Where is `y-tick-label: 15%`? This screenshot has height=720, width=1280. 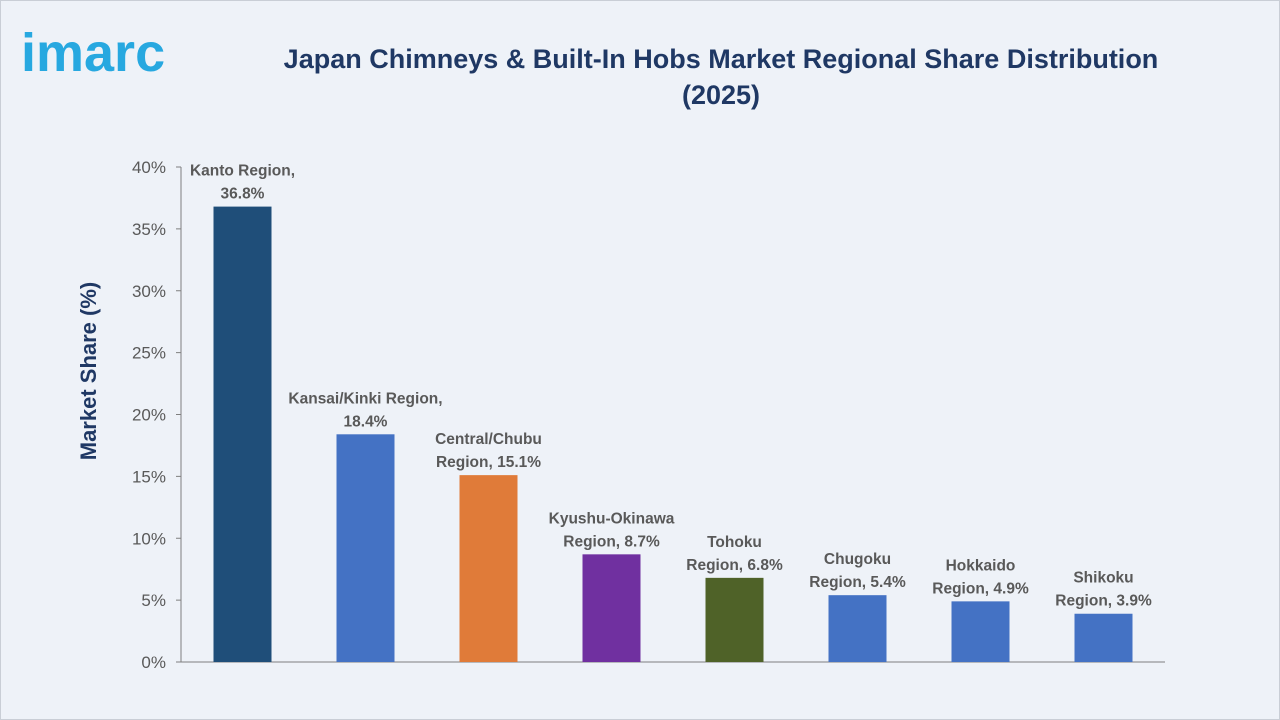
y-tick-label: 15% is located at coordinates (149, 476).